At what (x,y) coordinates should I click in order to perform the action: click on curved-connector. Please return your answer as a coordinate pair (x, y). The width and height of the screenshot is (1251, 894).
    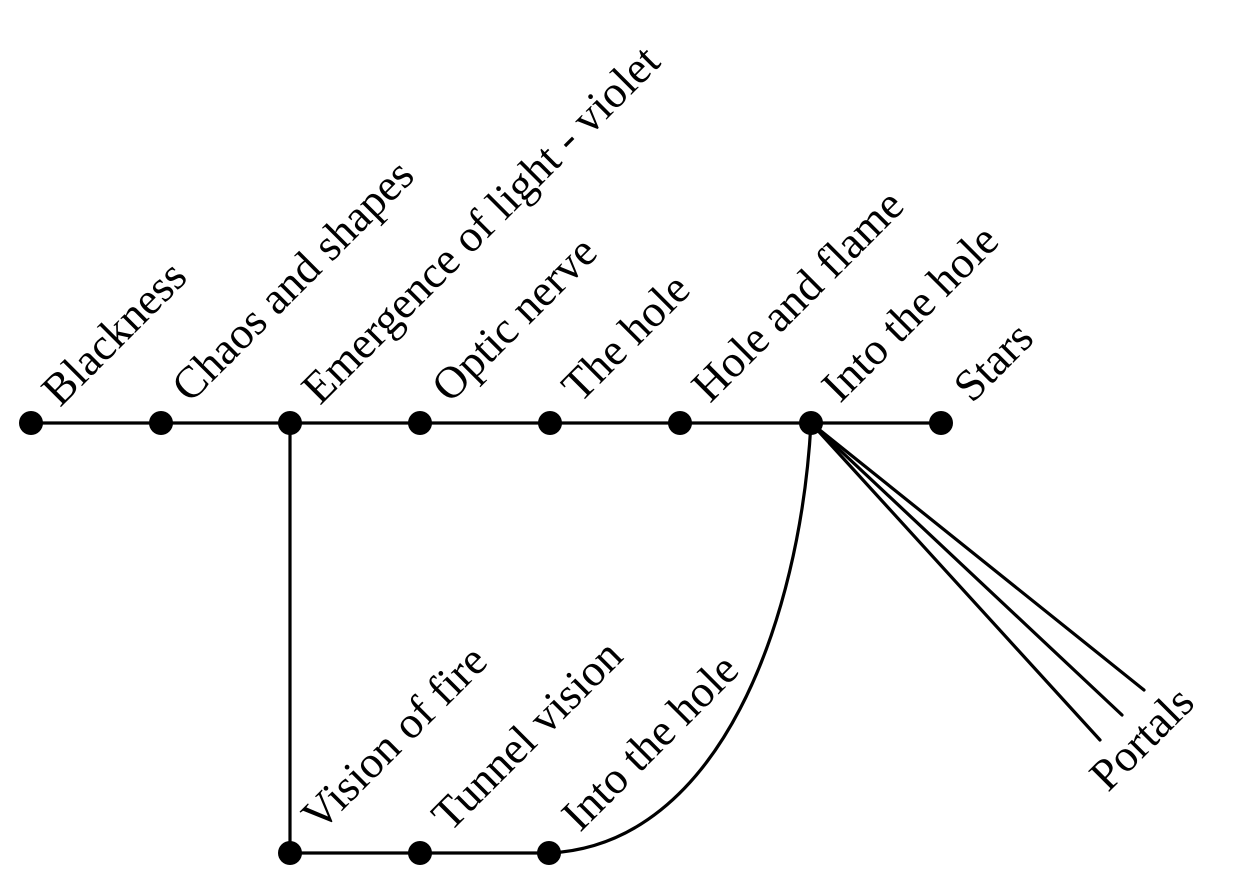
    Looking at the image, I should click on (680, 638).